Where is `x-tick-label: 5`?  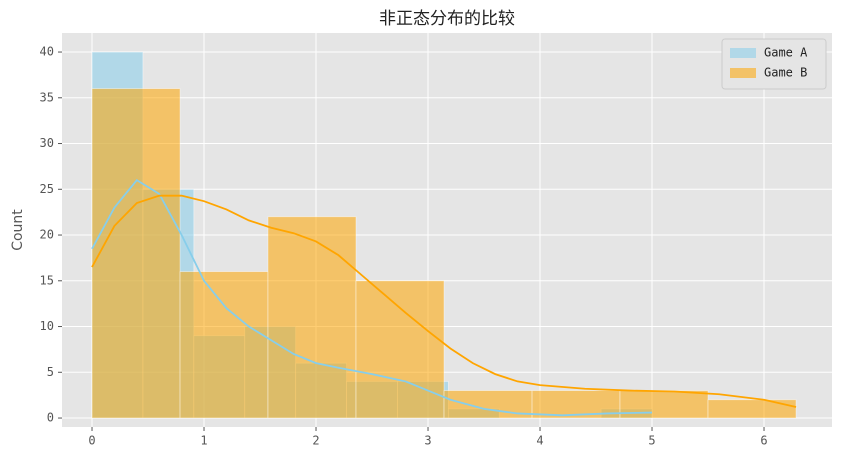 x-tick-label: 5 is located at coordinates (651, 441).